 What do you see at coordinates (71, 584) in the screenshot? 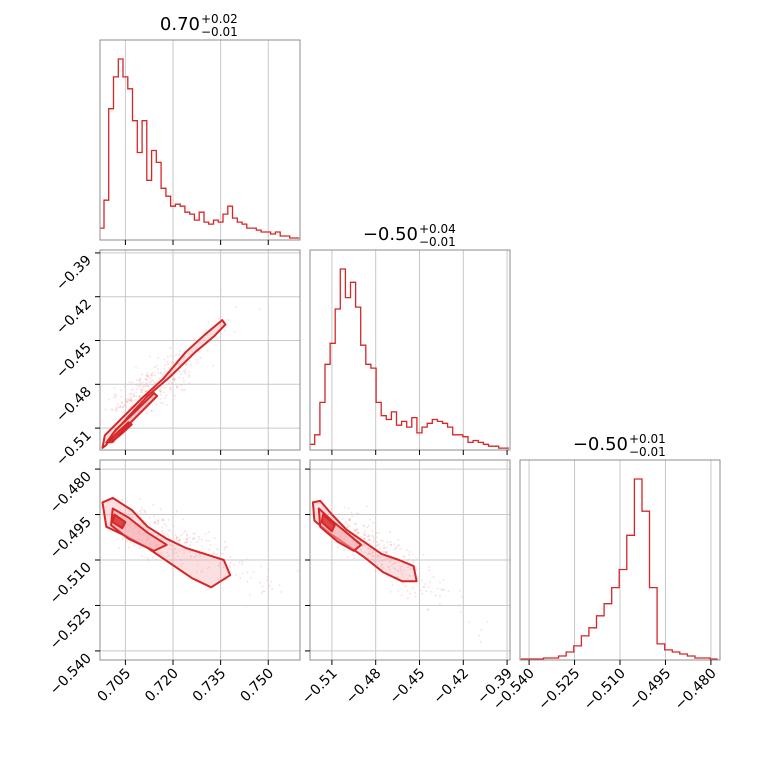
I see `y-tick-label-p2: −0.510` at bounding box center [71, 584].